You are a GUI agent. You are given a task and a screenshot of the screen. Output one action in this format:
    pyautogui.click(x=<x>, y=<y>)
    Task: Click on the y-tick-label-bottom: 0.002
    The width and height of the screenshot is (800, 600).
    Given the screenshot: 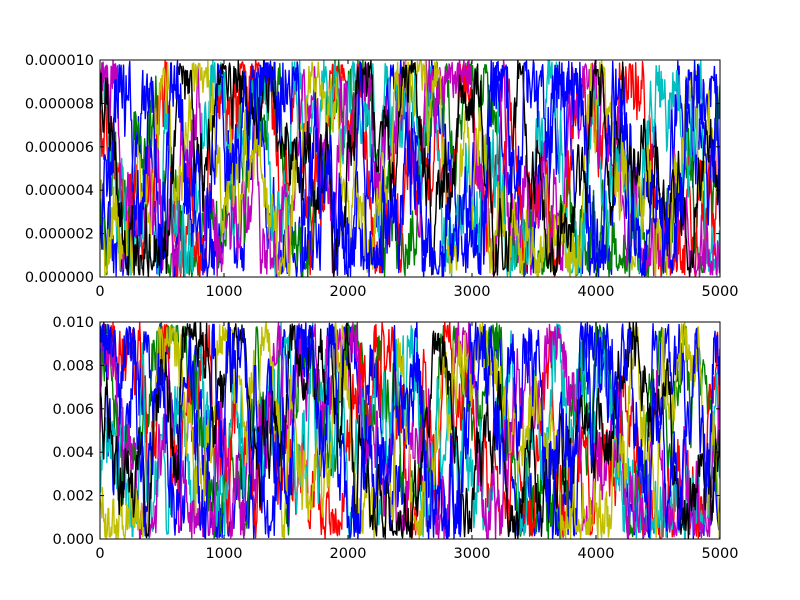 What is the action you would take?
    pyautogui.click(x=73, y=497)
    